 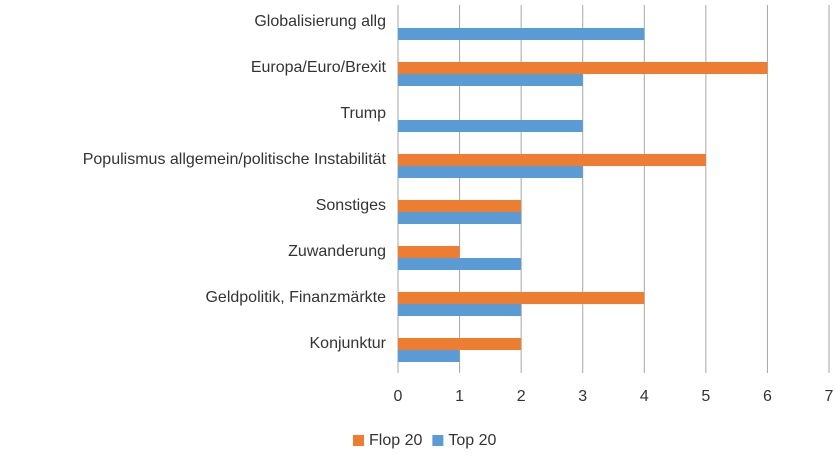 I want to click on x-tick-label: 7, so click(x=829, y=396).